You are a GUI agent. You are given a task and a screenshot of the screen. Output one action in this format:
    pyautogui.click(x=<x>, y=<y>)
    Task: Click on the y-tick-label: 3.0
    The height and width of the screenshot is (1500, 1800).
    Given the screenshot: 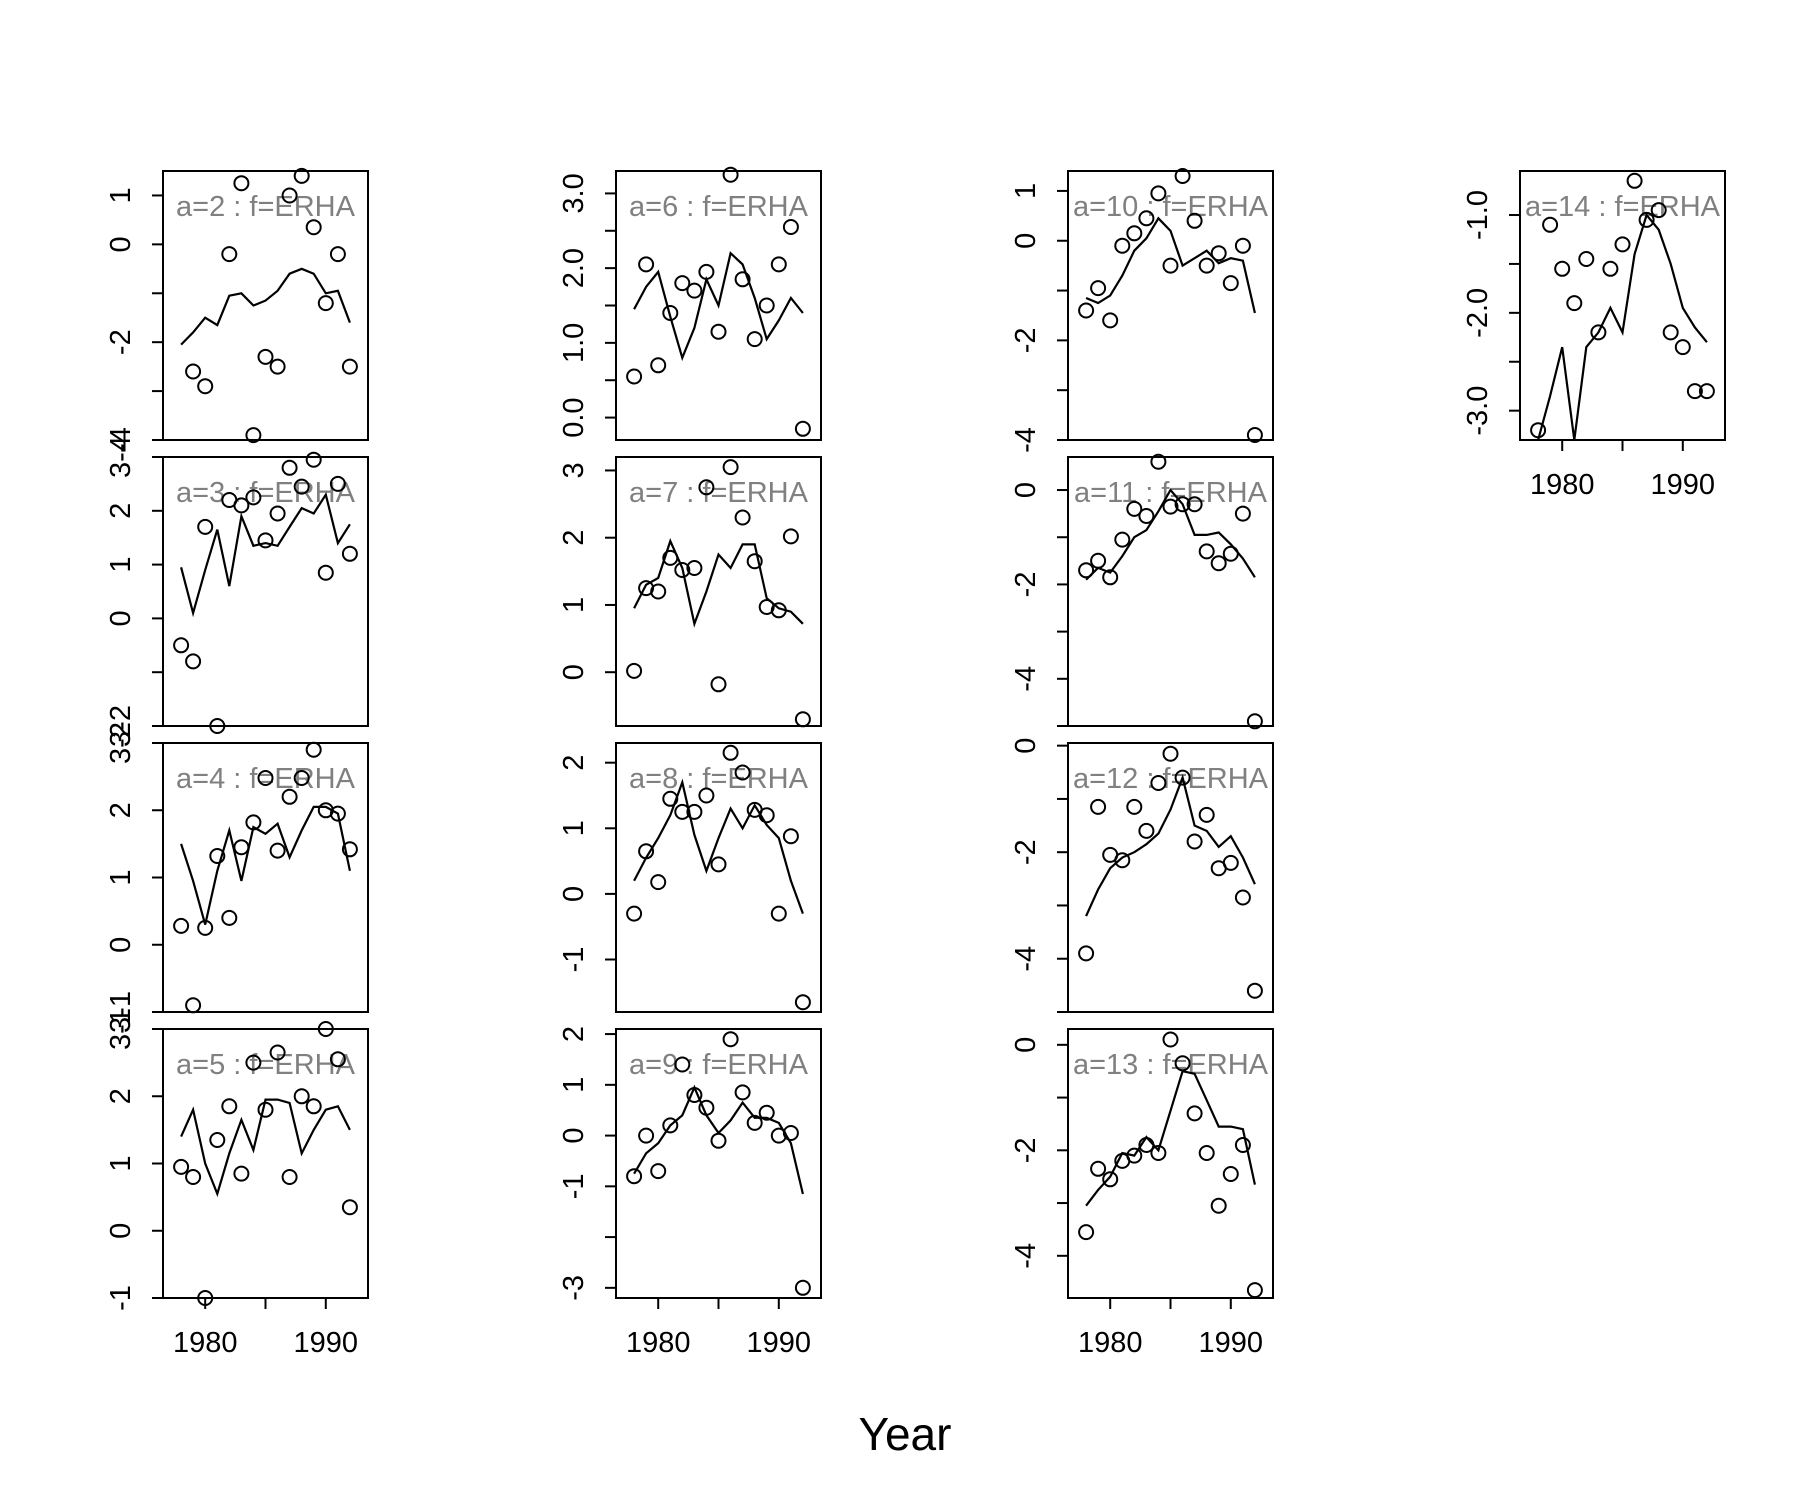 What is the action you would take?
    pyautogui.click(x=574, y=193)
    